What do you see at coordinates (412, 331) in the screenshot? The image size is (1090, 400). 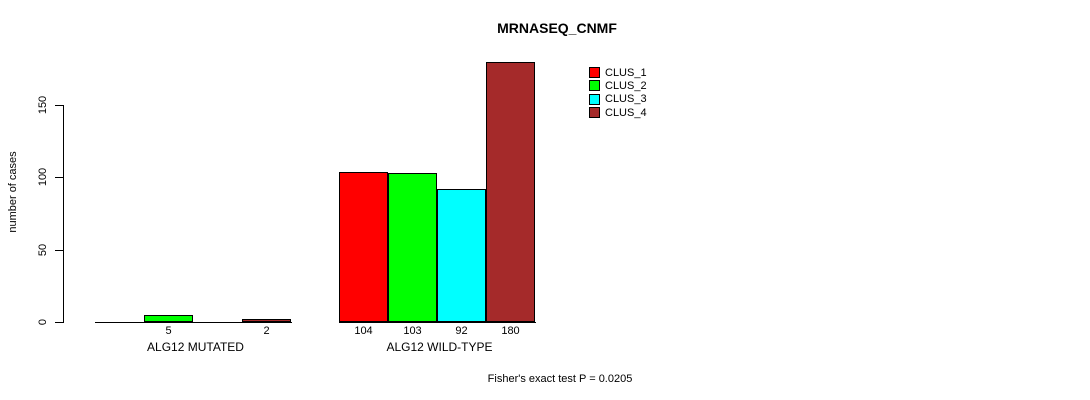 I see `bar-value-label: 103` at bounding box center [412, 331].